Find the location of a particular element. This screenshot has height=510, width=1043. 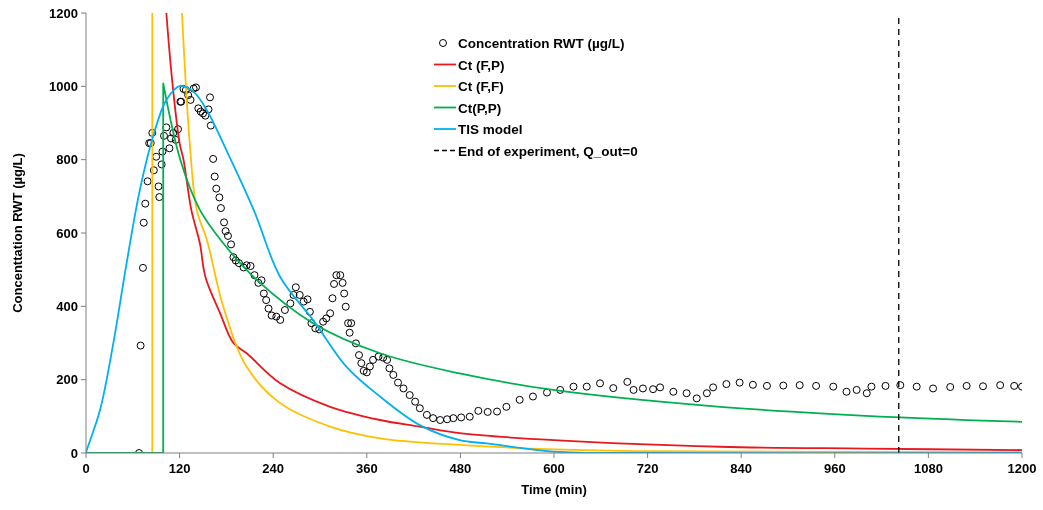

y-tick-label: 1000 is located at coordinates (63, 86).